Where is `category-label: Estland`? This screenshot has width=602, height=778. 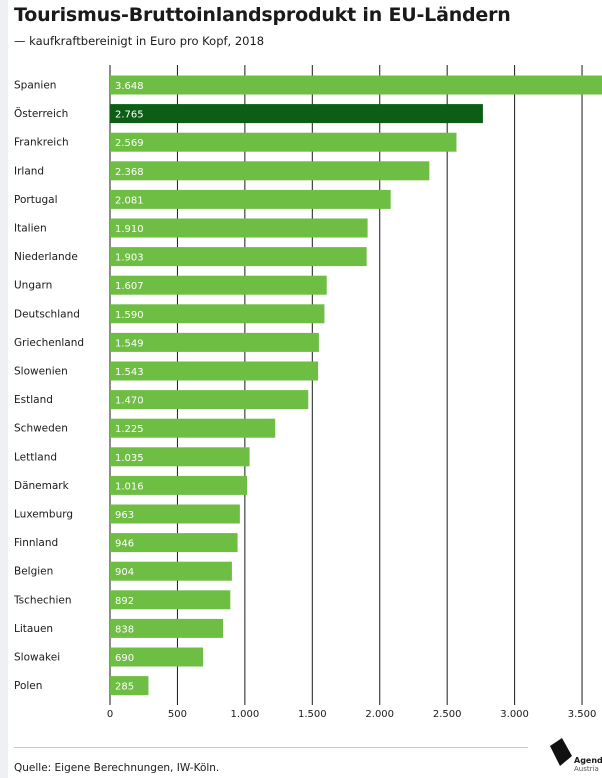 category-label: Estland is located at coordinates (33, 400).